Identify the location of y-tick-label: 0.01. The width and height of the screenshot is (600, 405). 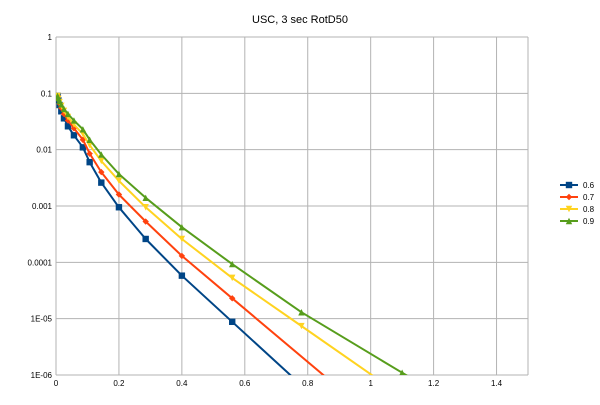
(44, 150).